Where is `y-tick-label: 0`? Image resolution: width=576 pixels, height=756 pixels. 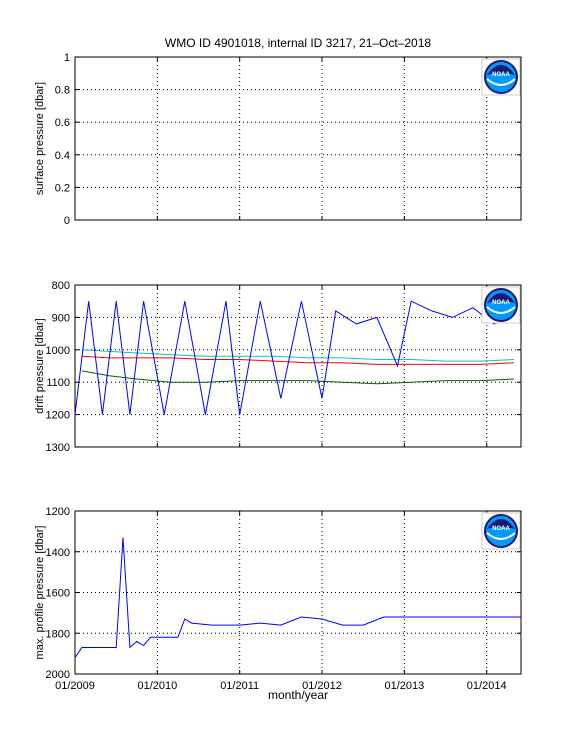 y-tick-label: 0 is located at coordinates (67, 221).